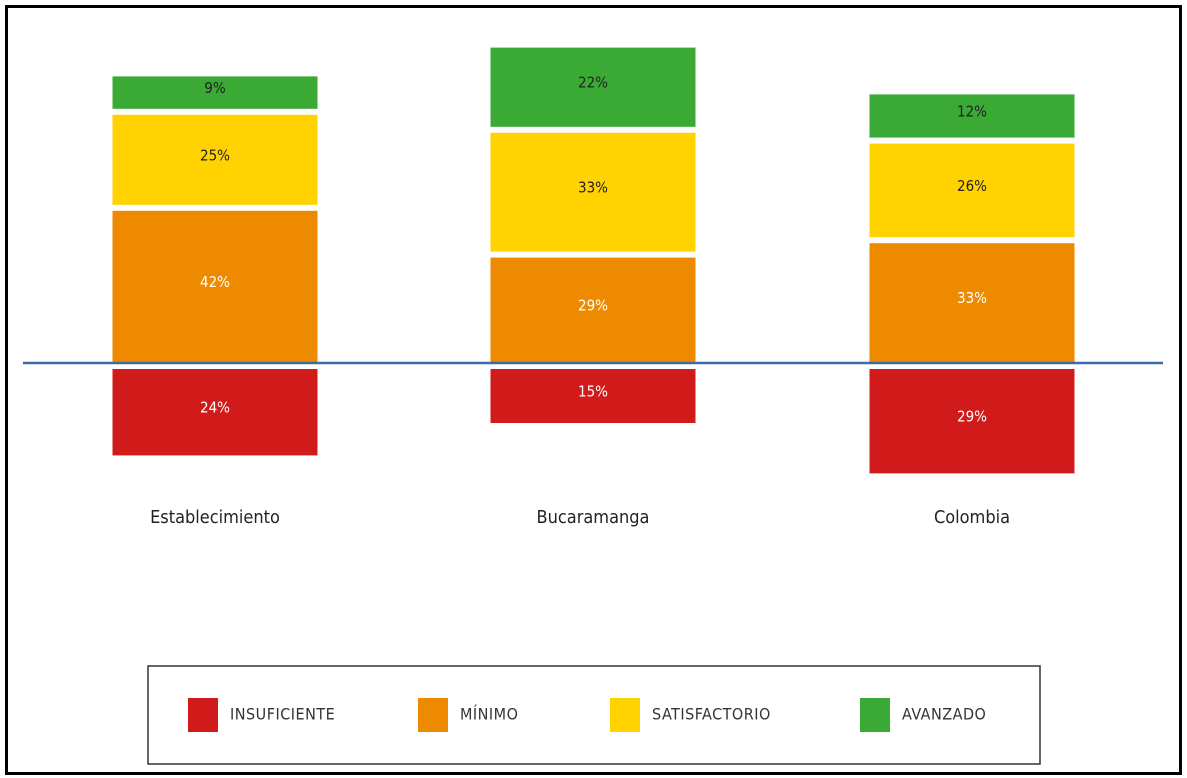 The height and width of the screenshot is (778, 1187). I want to click on legend-label: INSUFICIENTE, so click(282, 714).